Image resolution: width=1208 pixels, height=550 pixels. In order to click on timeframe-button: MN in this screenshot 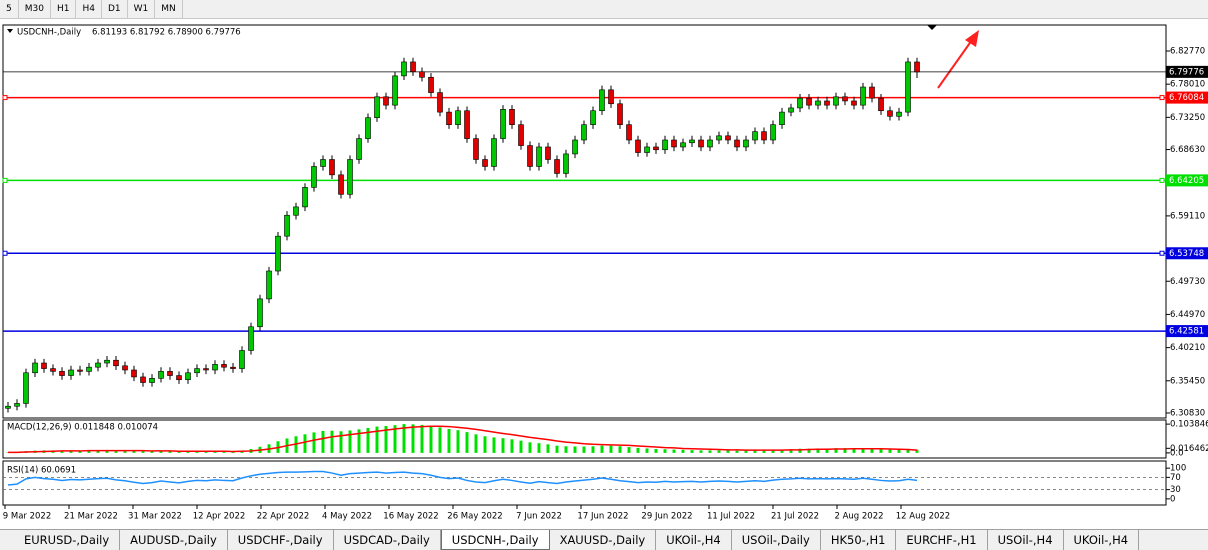, I will do `click(169, 9)`.